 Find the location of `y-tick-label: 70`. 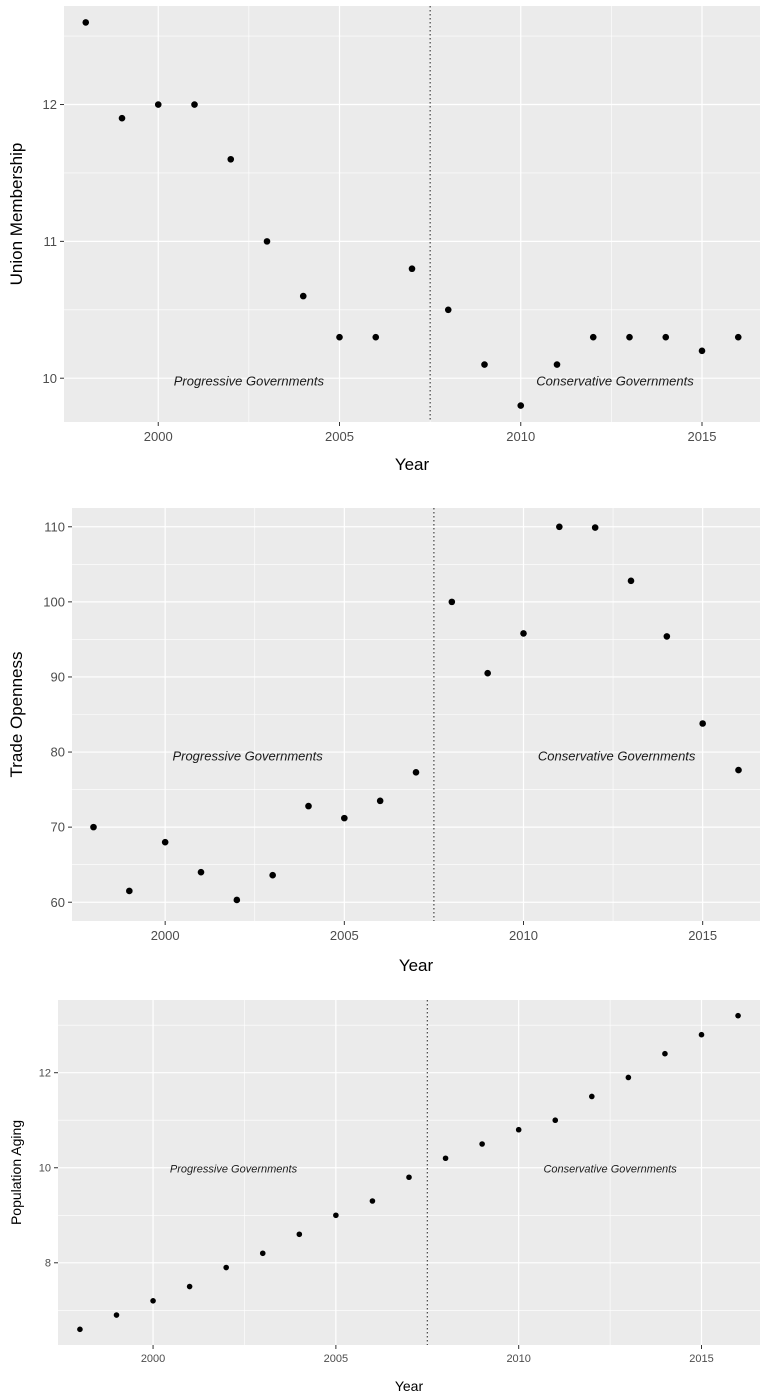

y-tick-label: 70 is located at coordinates (58, 827).